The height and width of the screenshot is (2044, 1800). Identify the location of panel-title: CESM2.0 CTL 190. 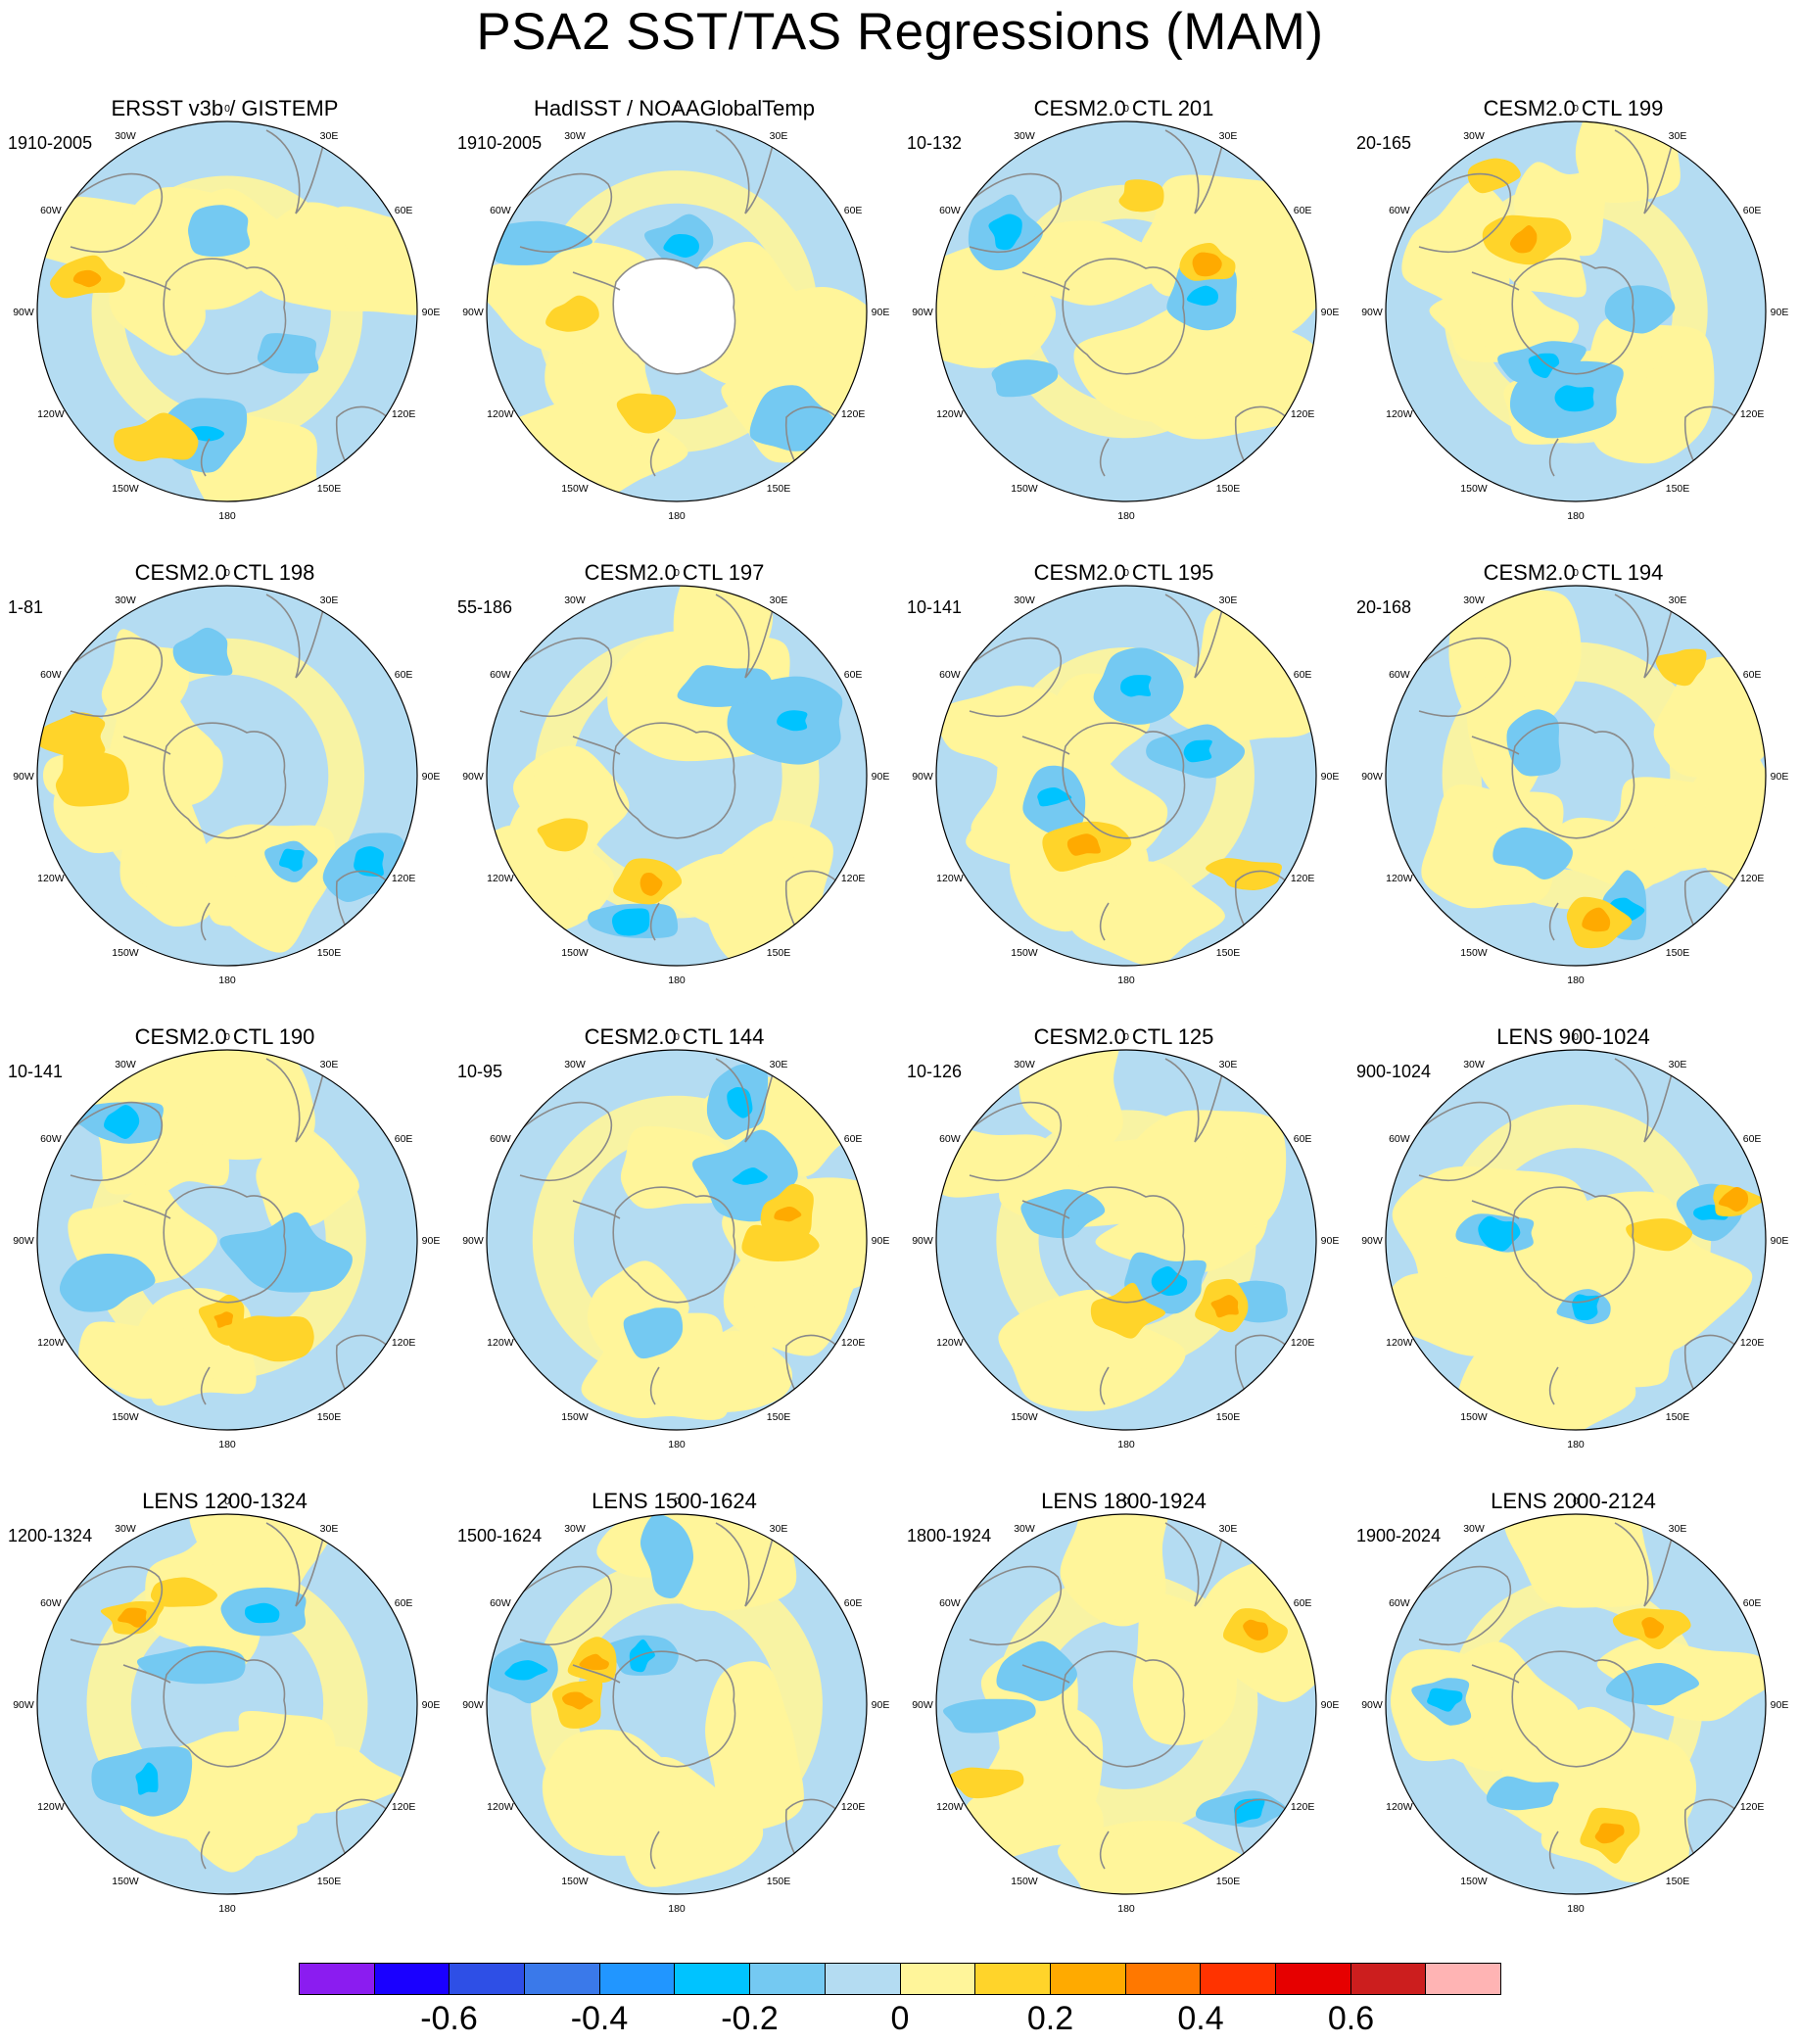
(224, 1036).